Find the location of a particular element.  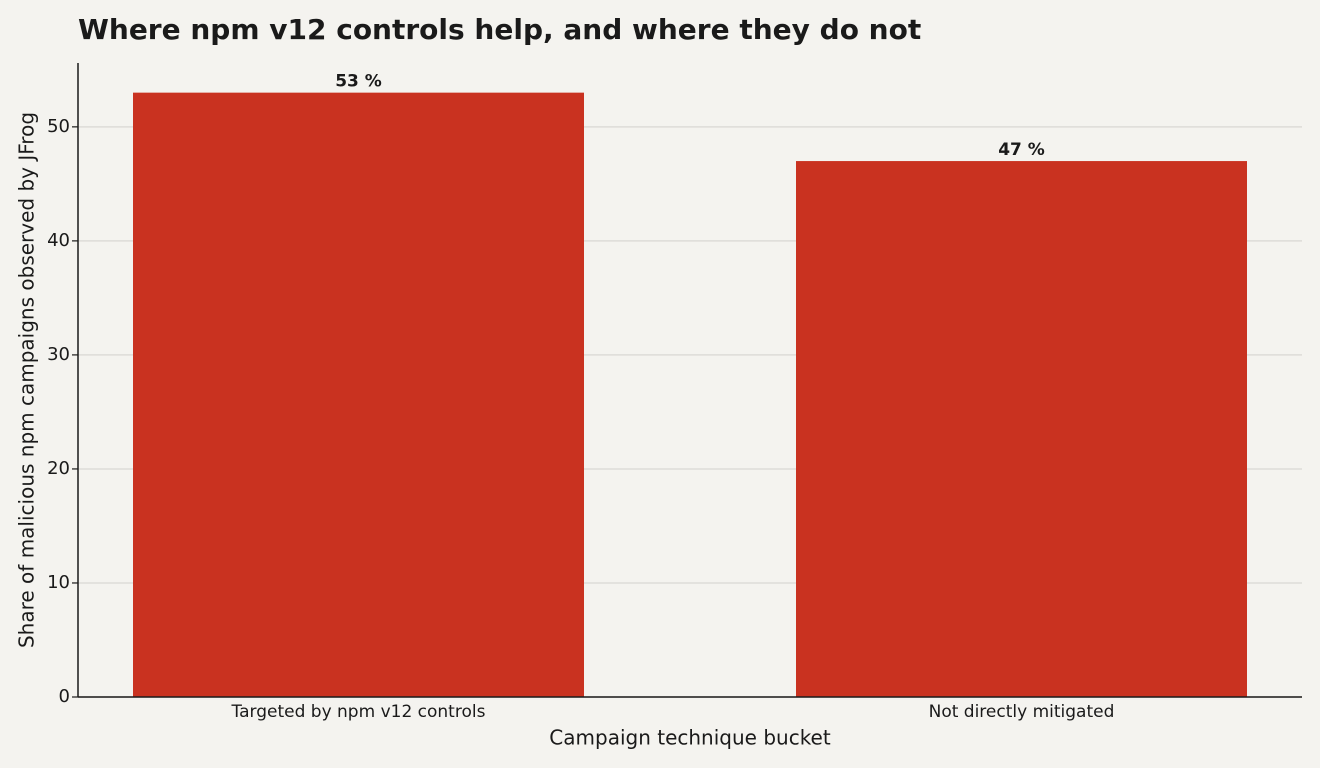

x-tick-label: Targeted by npm v12 controls is located at coordinates (358, 712).